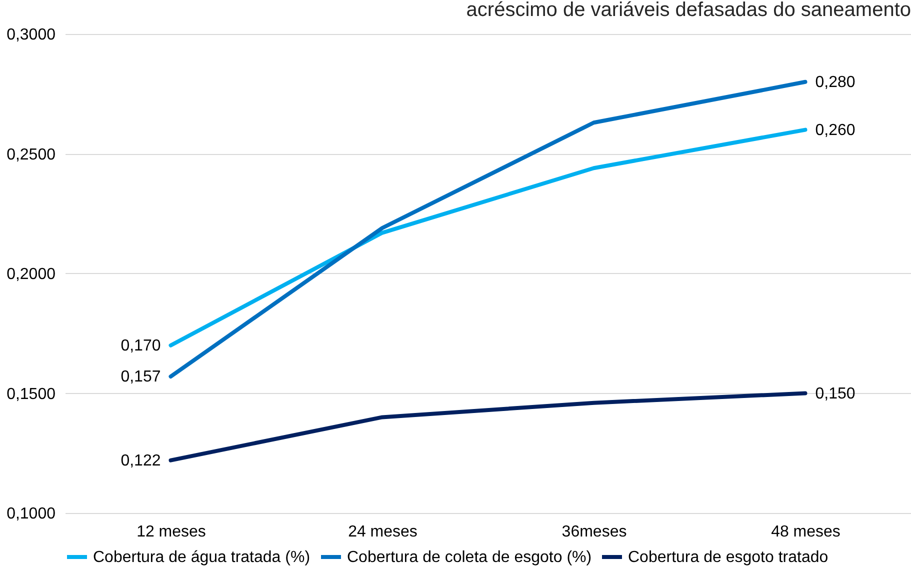 This screenshot has height=569, width=911. I want to click on y-tick-label: 0,1000, so click(31, 514).